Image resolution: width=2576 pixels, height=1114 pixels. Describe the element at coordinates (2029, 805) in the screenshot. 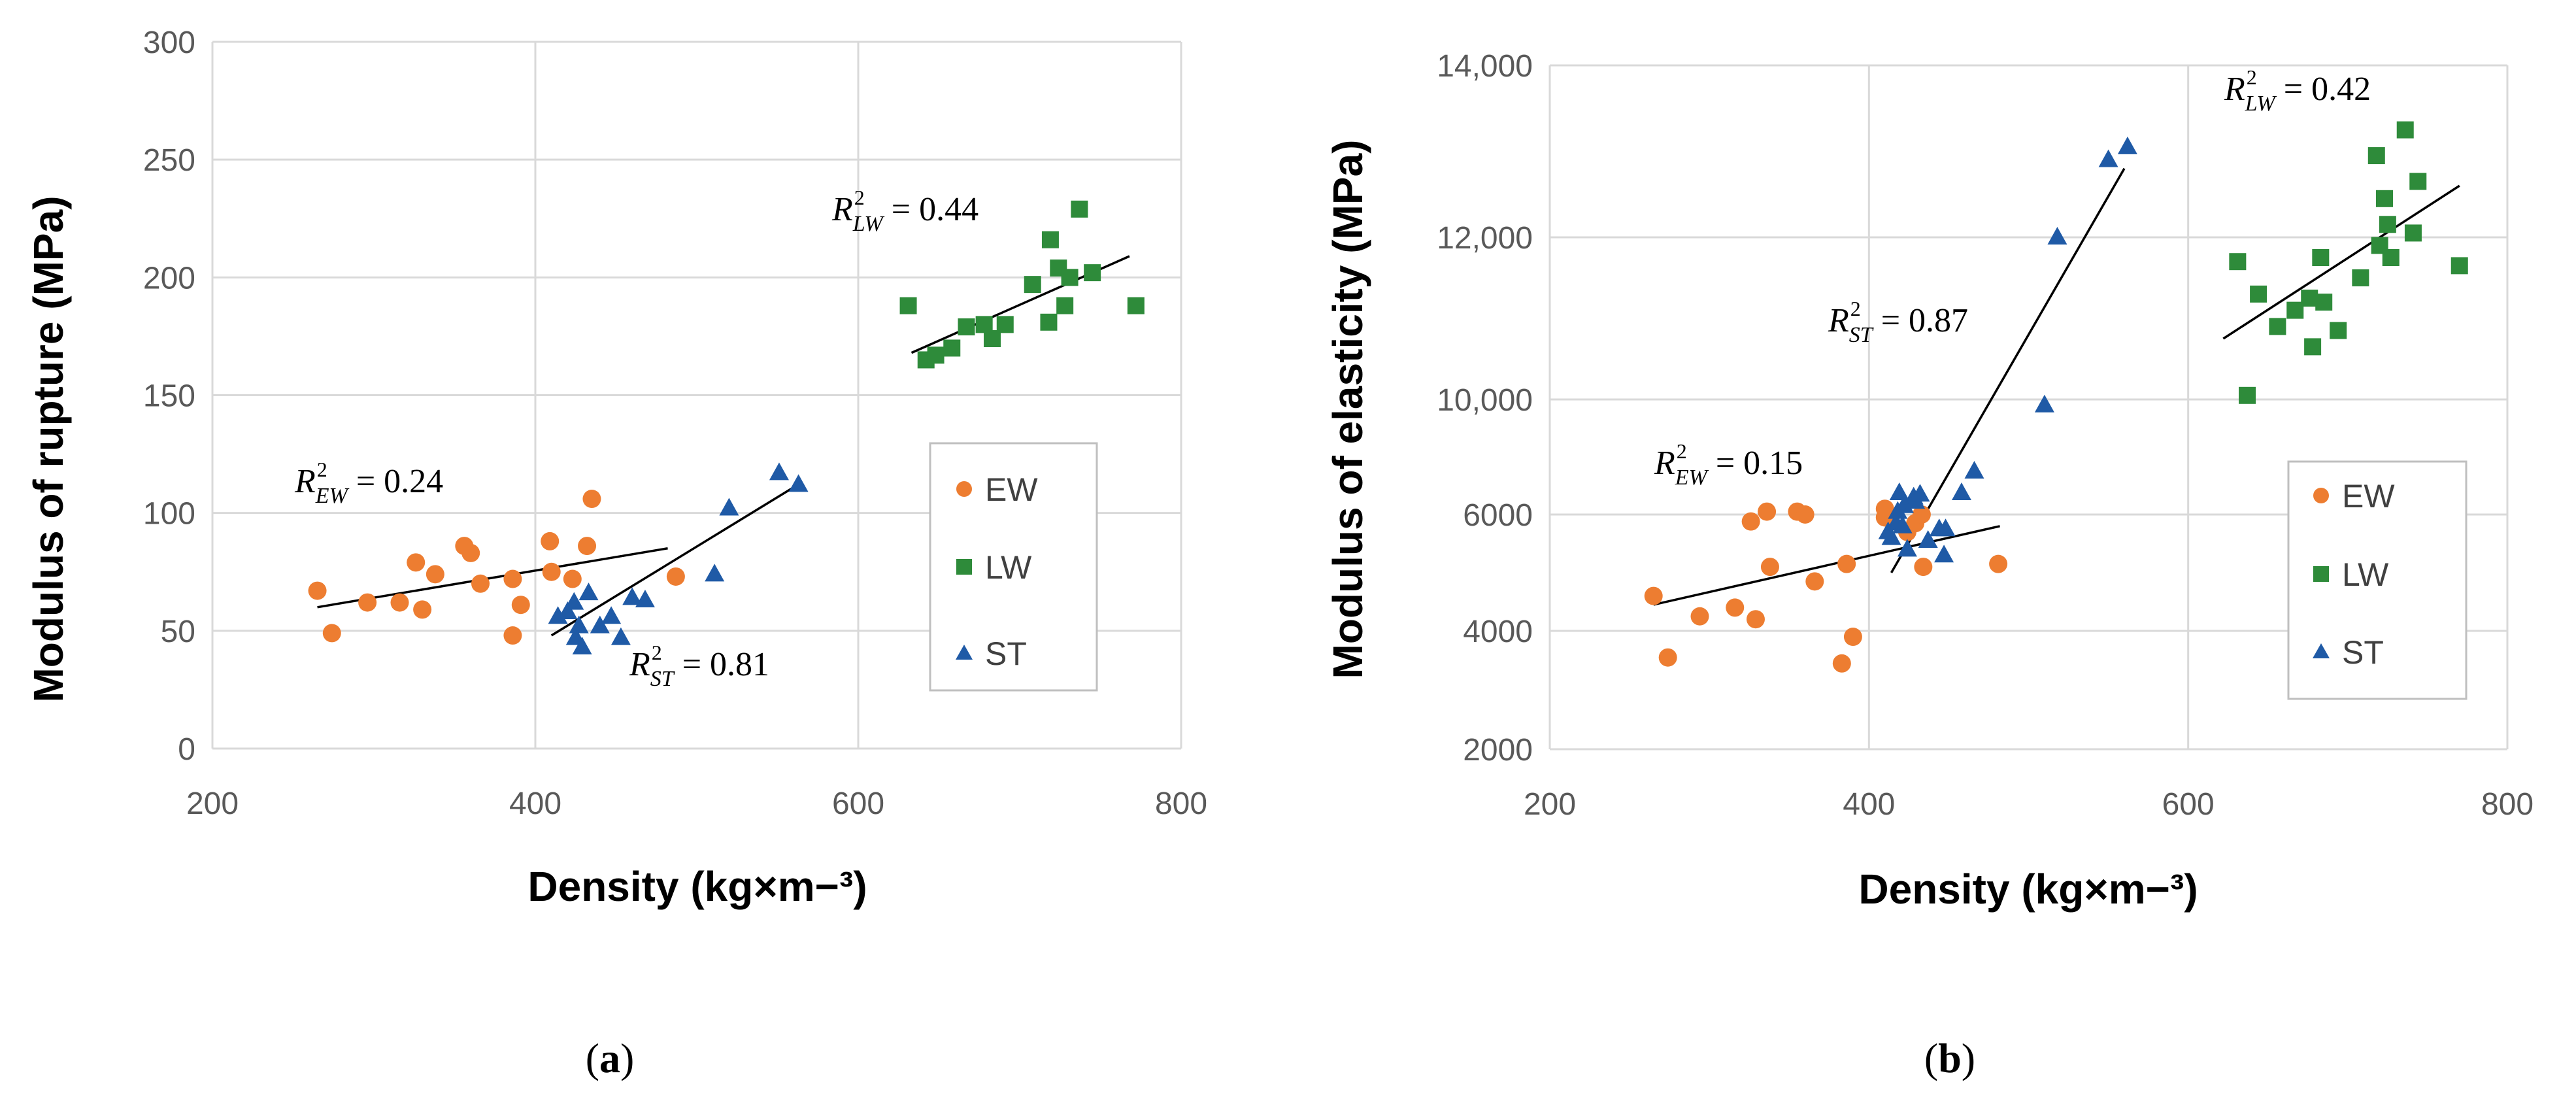

I see `chart-b-xticks: 200 400 600 800` at that location.